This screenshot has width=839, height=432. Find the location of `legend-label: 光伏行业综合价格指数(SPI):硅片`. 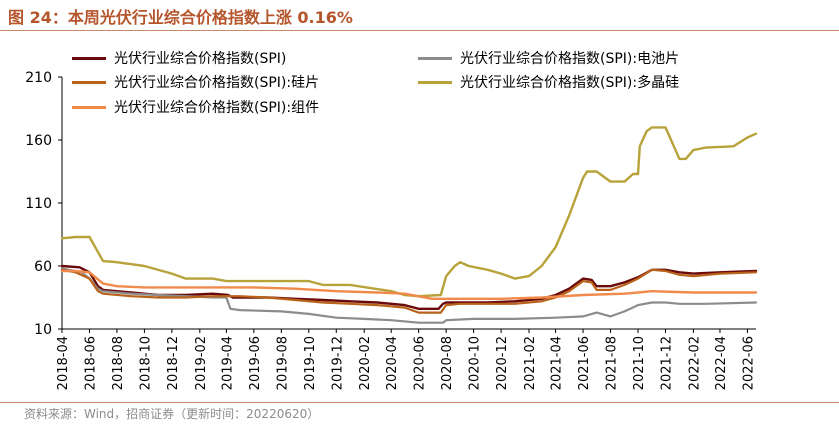

legend-label: 光伏行业综合价格指数(SPI):硅片 is located at coordinates (217, 83).